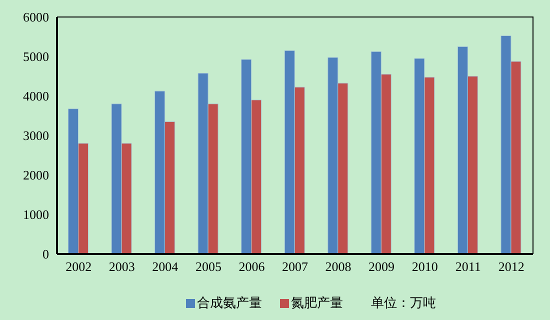 Image resolution: width=550 pixels, height=320 pixels. What do you see at coordinates (316, 303) in the screenshot?
I see `legend-label: 氮肥产量` at bounding box center [316, 303].